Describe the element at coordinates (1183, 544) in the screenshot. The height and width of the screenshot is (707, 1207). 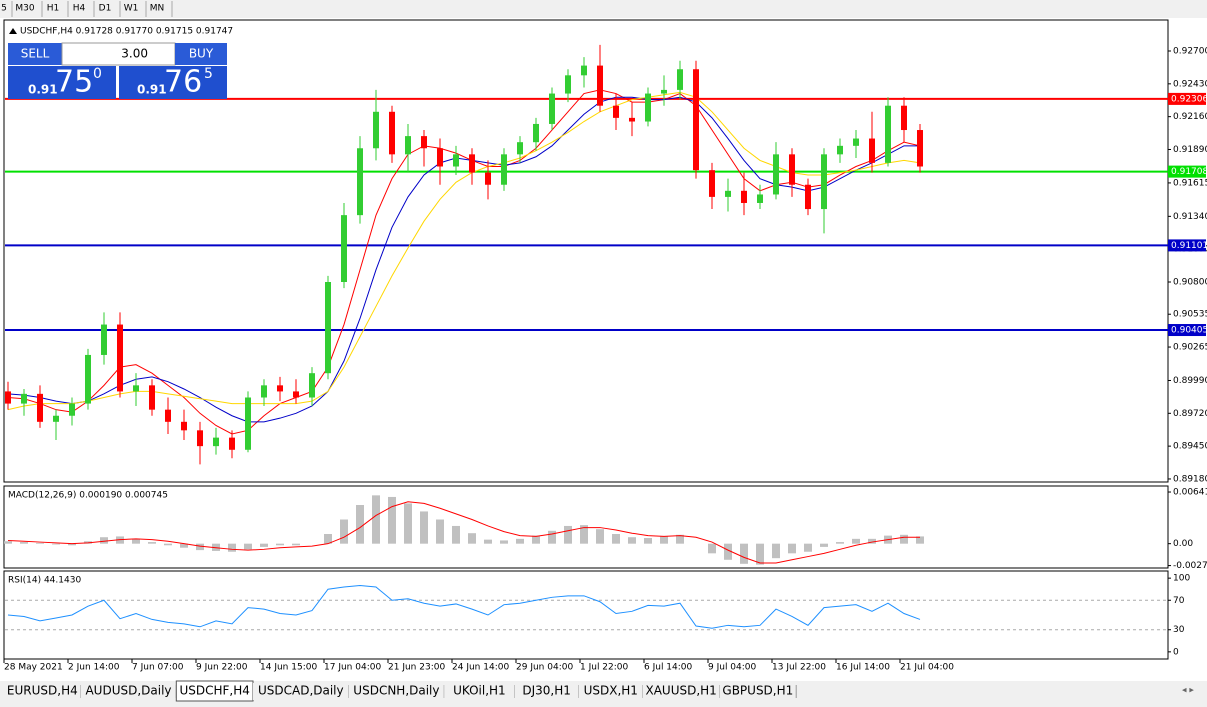
I see `y-tick-label: 0.00` at that location.